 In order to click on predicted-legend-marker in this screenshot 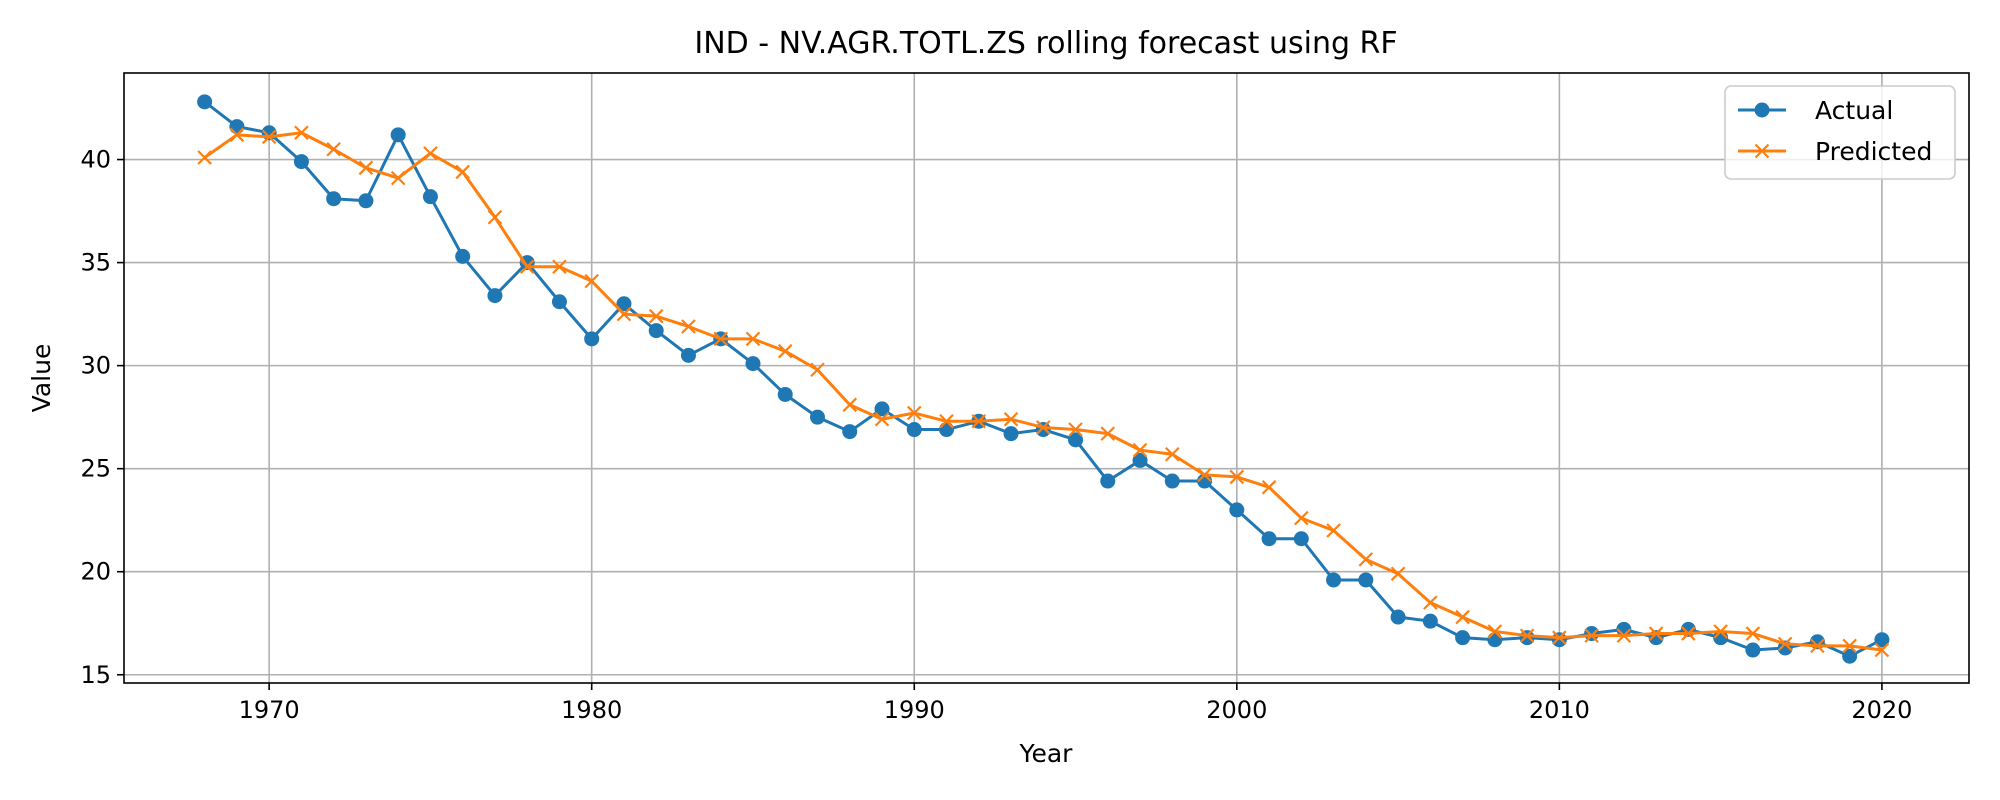, I will do `click(1762, 151)`.